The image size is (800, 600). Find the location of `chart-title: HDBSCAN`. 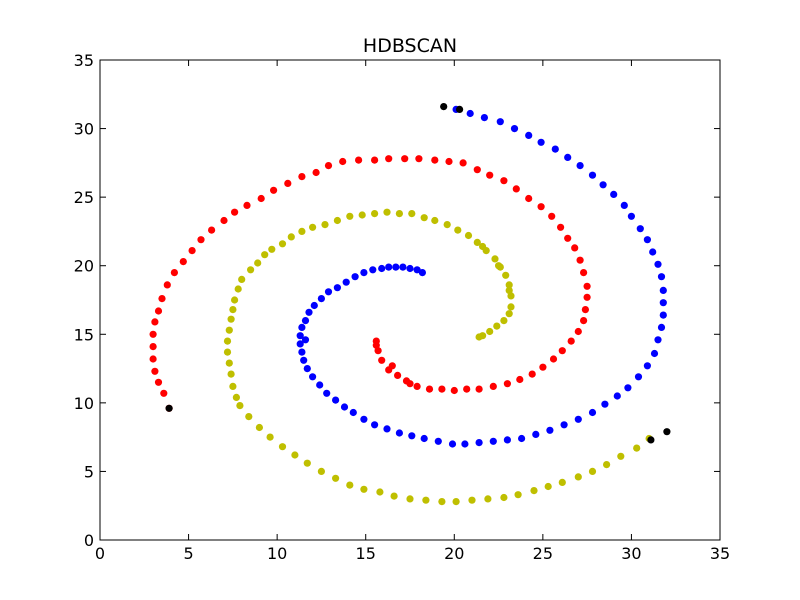

chart-title: HDBSCAN is located at coordinates (410, 46).